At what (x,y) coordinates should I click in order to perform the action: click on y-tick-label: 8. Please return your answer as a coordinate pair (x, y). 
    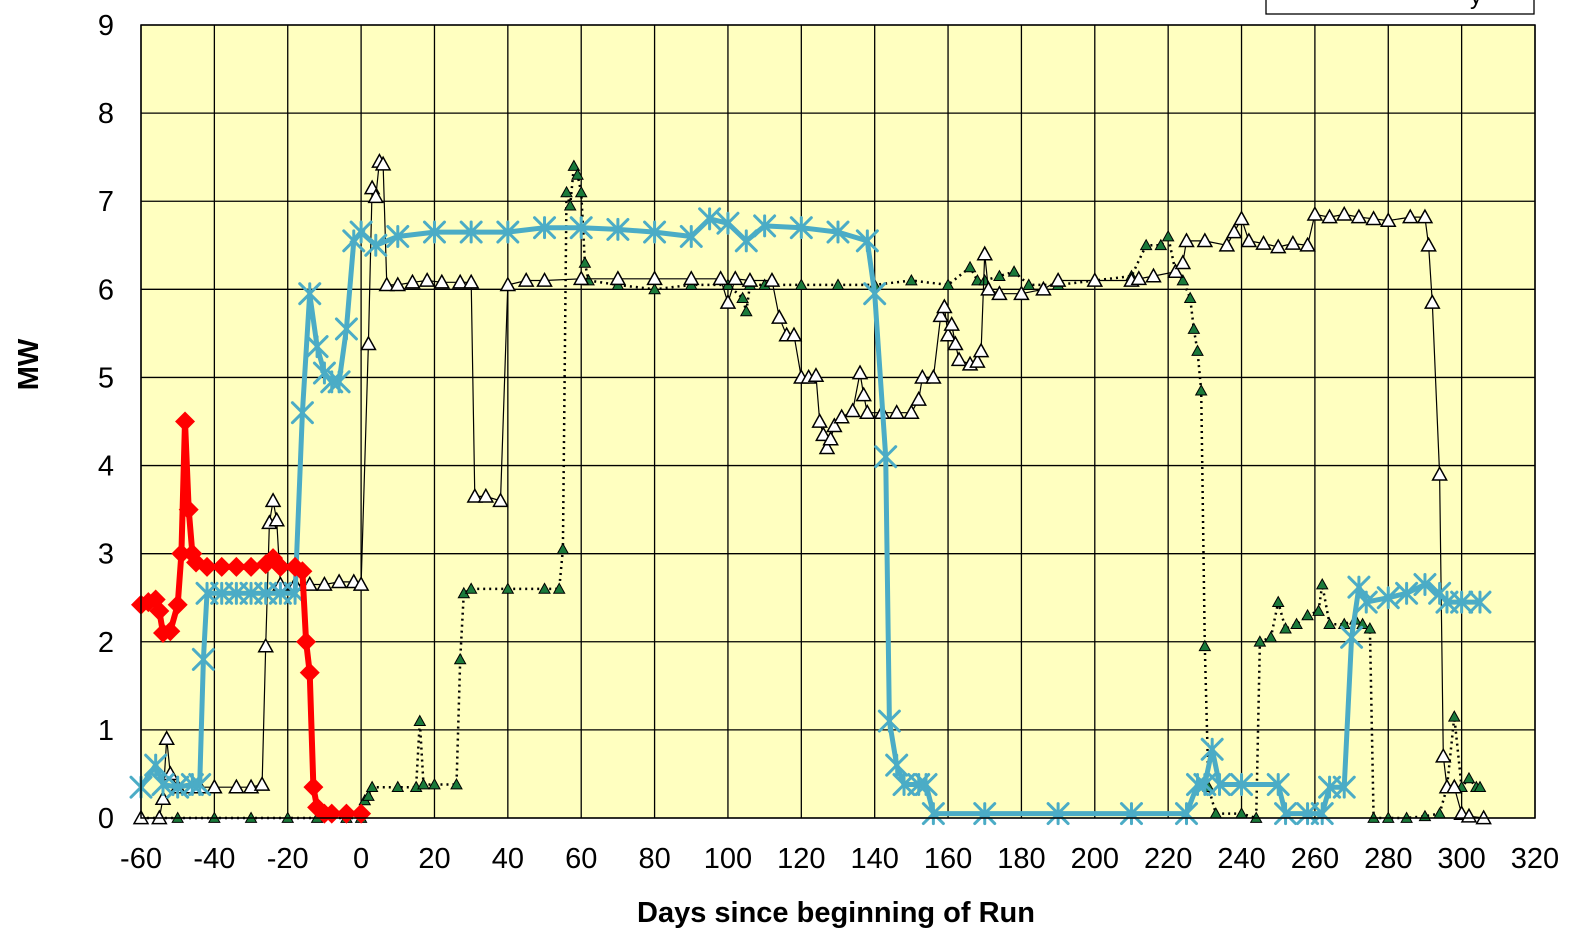
    Looking at the image, I should click on (106, 114).